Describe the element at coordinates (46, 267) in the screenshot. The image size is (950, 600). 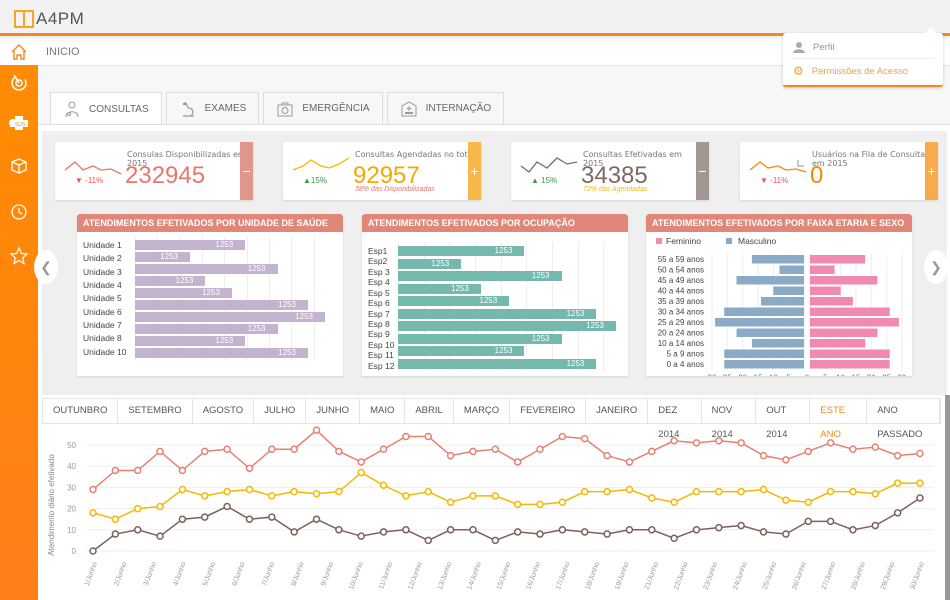
I see `carousel-prev-button: ❮` at that location.